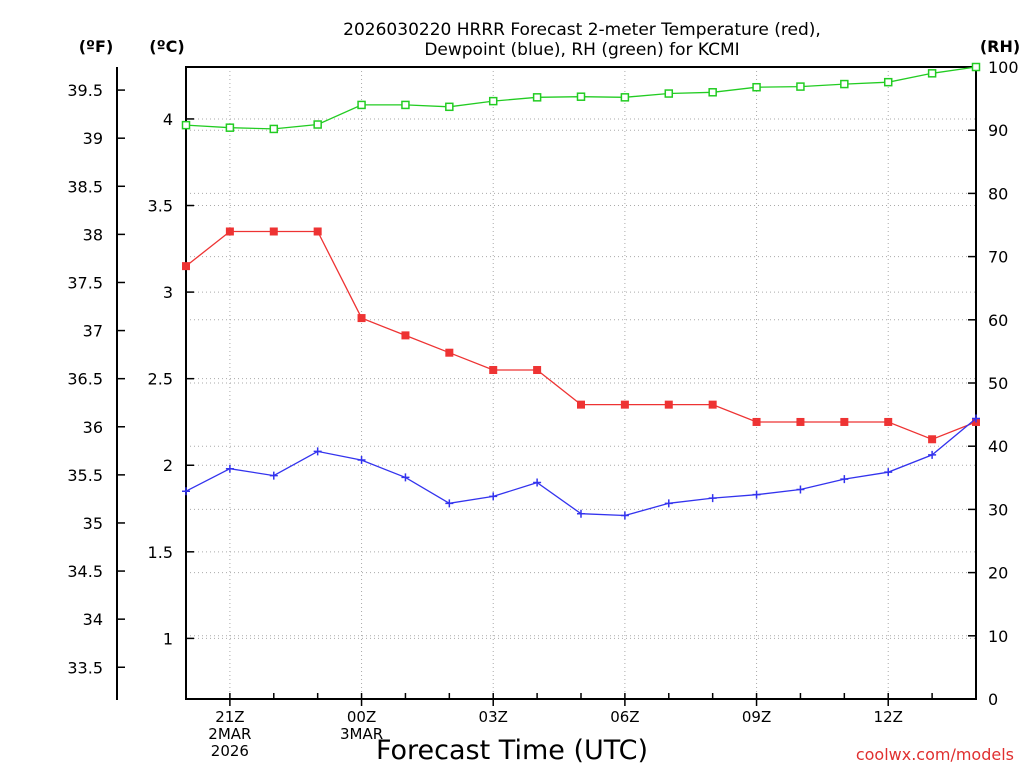 The height and width of the screenshot is (768, 1024). I want to click on rh-tick-label: 90, so click(998, 130).